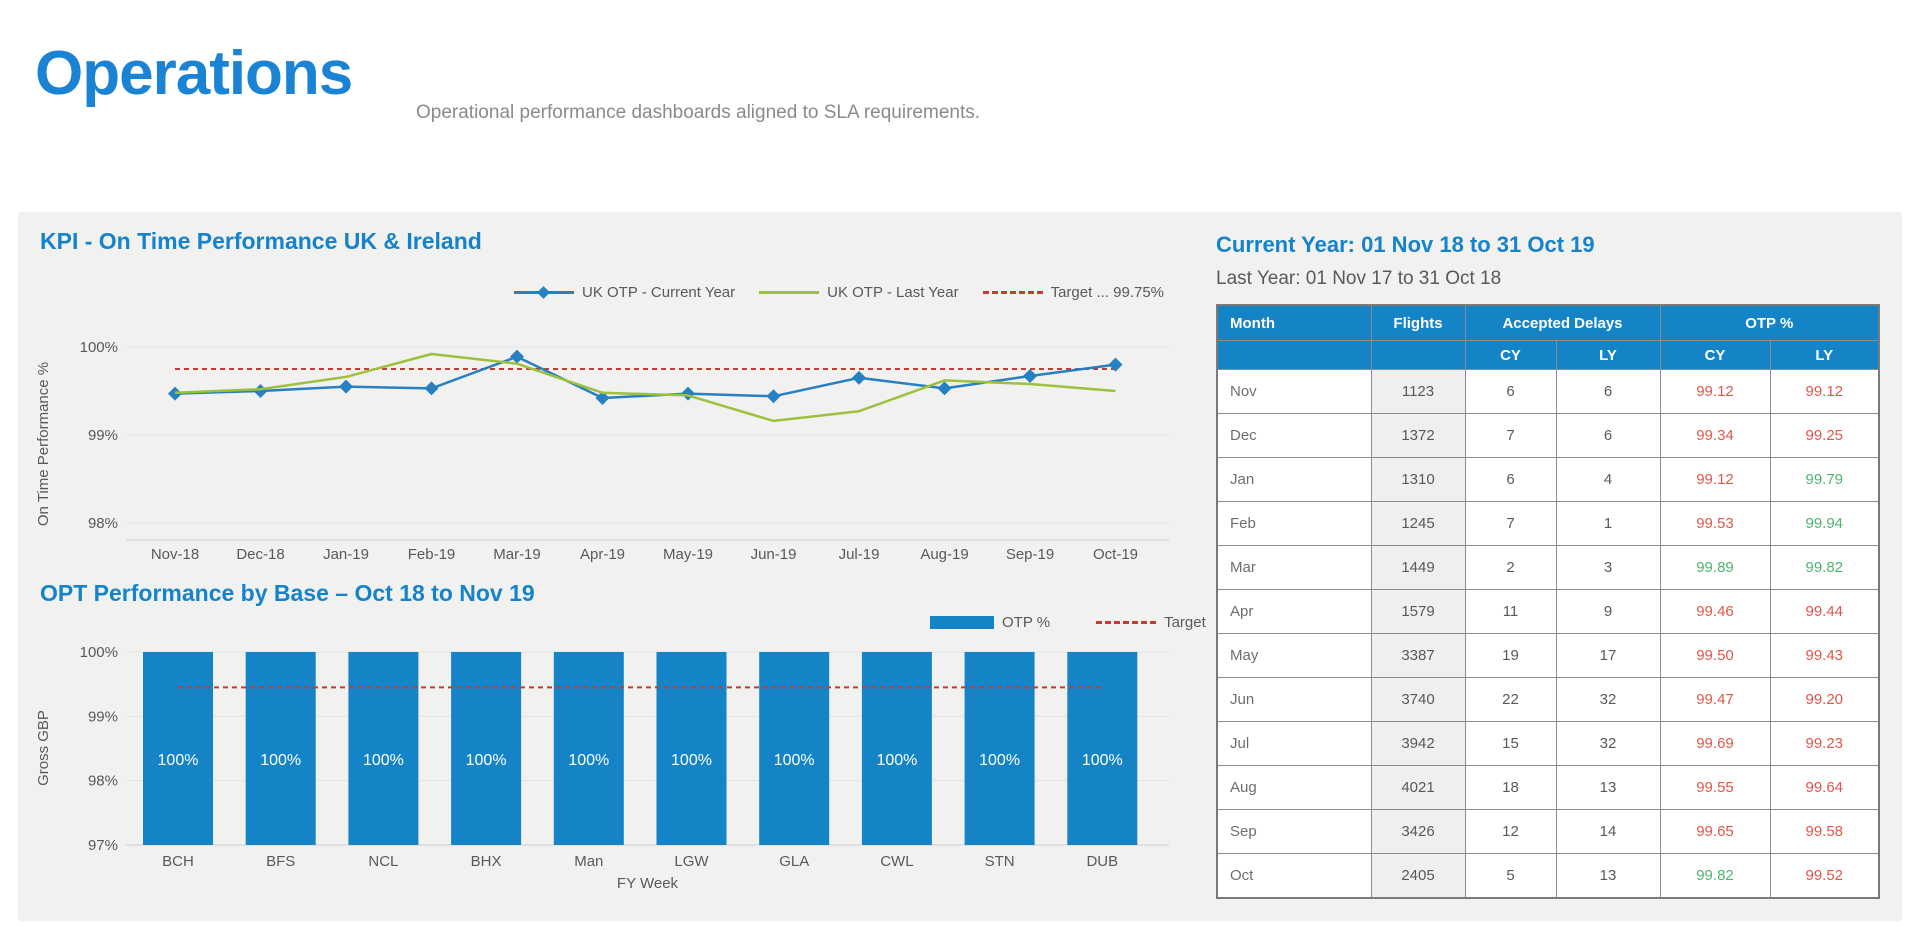 This screenshot has width=1920, height=948. I want to click on bar-lgw, so click(691, 748).